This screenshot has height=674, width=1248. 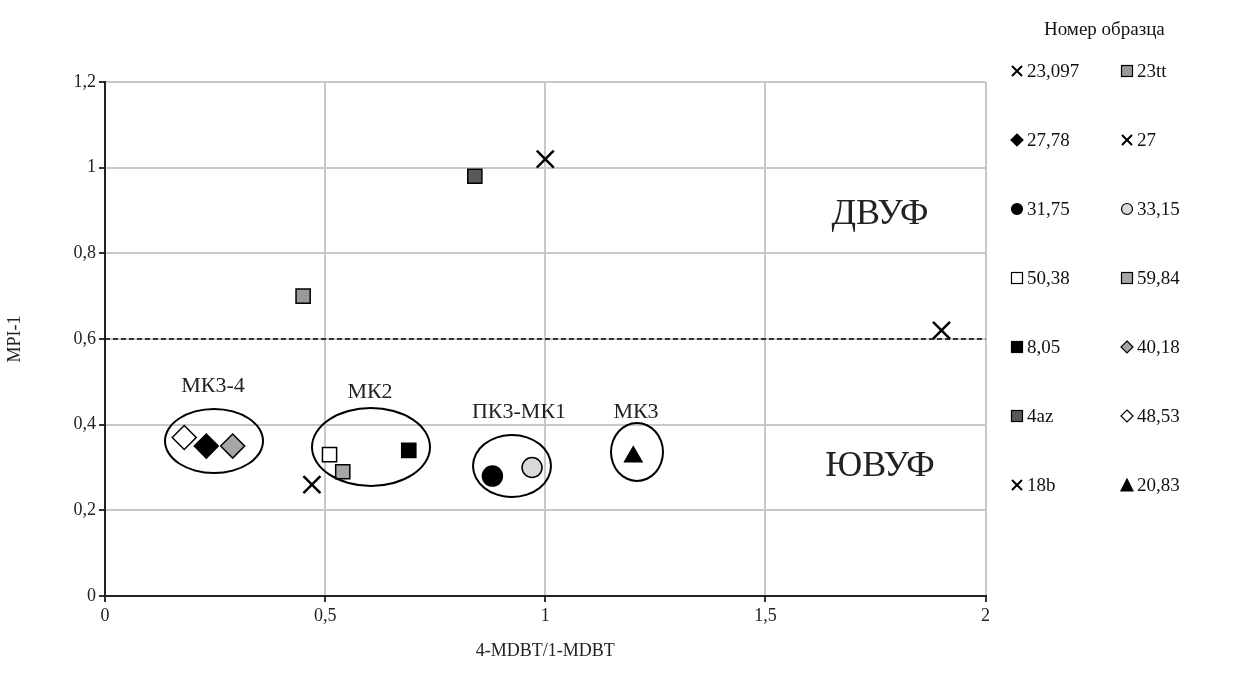 What do you see at coordinates (325, 614) in the screenshot?
I see `x-tick-label: 0,5` at bounding box center [325, 614].